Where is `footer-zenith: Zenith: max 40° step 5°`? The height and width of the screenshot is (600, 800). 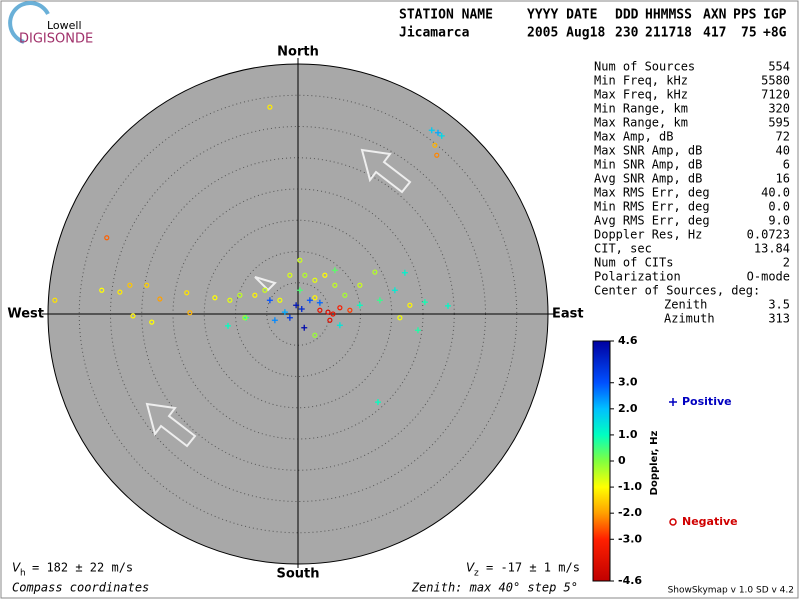
footer-zenith: Zenith: max 40° step 5° is located at coordinates (494, 588).